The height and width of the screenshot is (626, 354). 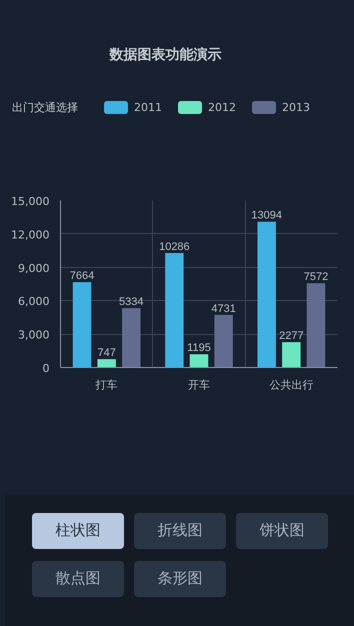 I want to click on data-label: 747, so click(x=106, y=353).